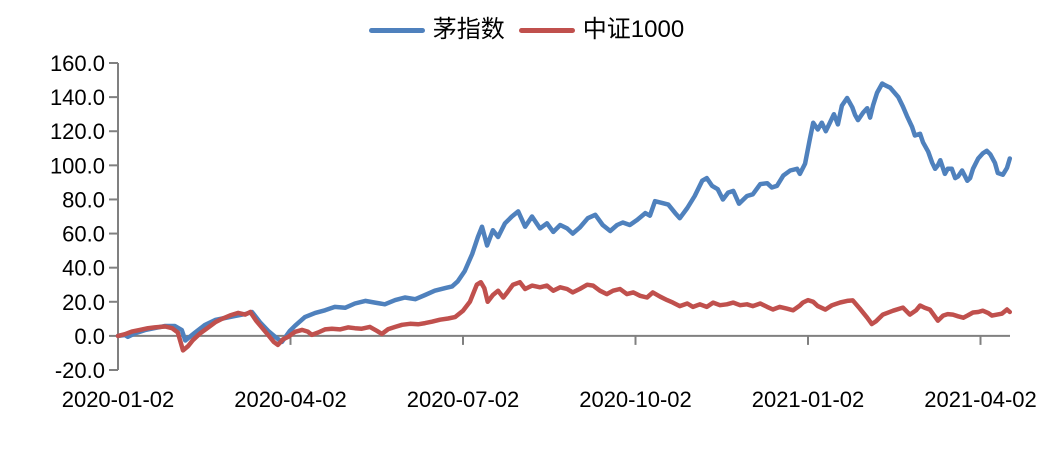 The image size is (1053, 459). Describe the element at coordinates (546, 30) in the screenshot. I see `legend-line-swatch-red` at that location.